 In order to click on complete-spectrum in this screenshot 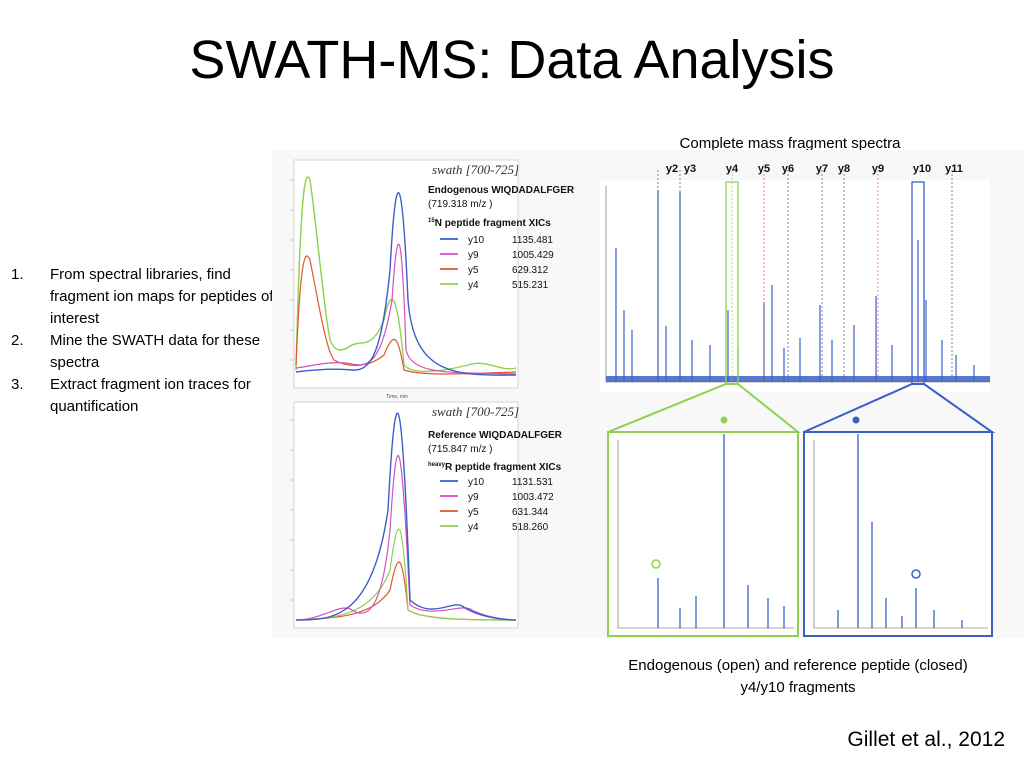, I will do `click(795, 281)`.